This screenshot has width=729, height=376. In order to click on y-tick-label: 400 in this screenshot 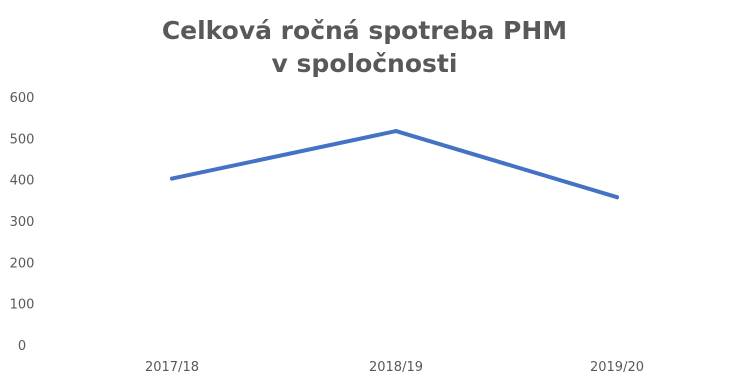, I will do `click(22, 181)`.